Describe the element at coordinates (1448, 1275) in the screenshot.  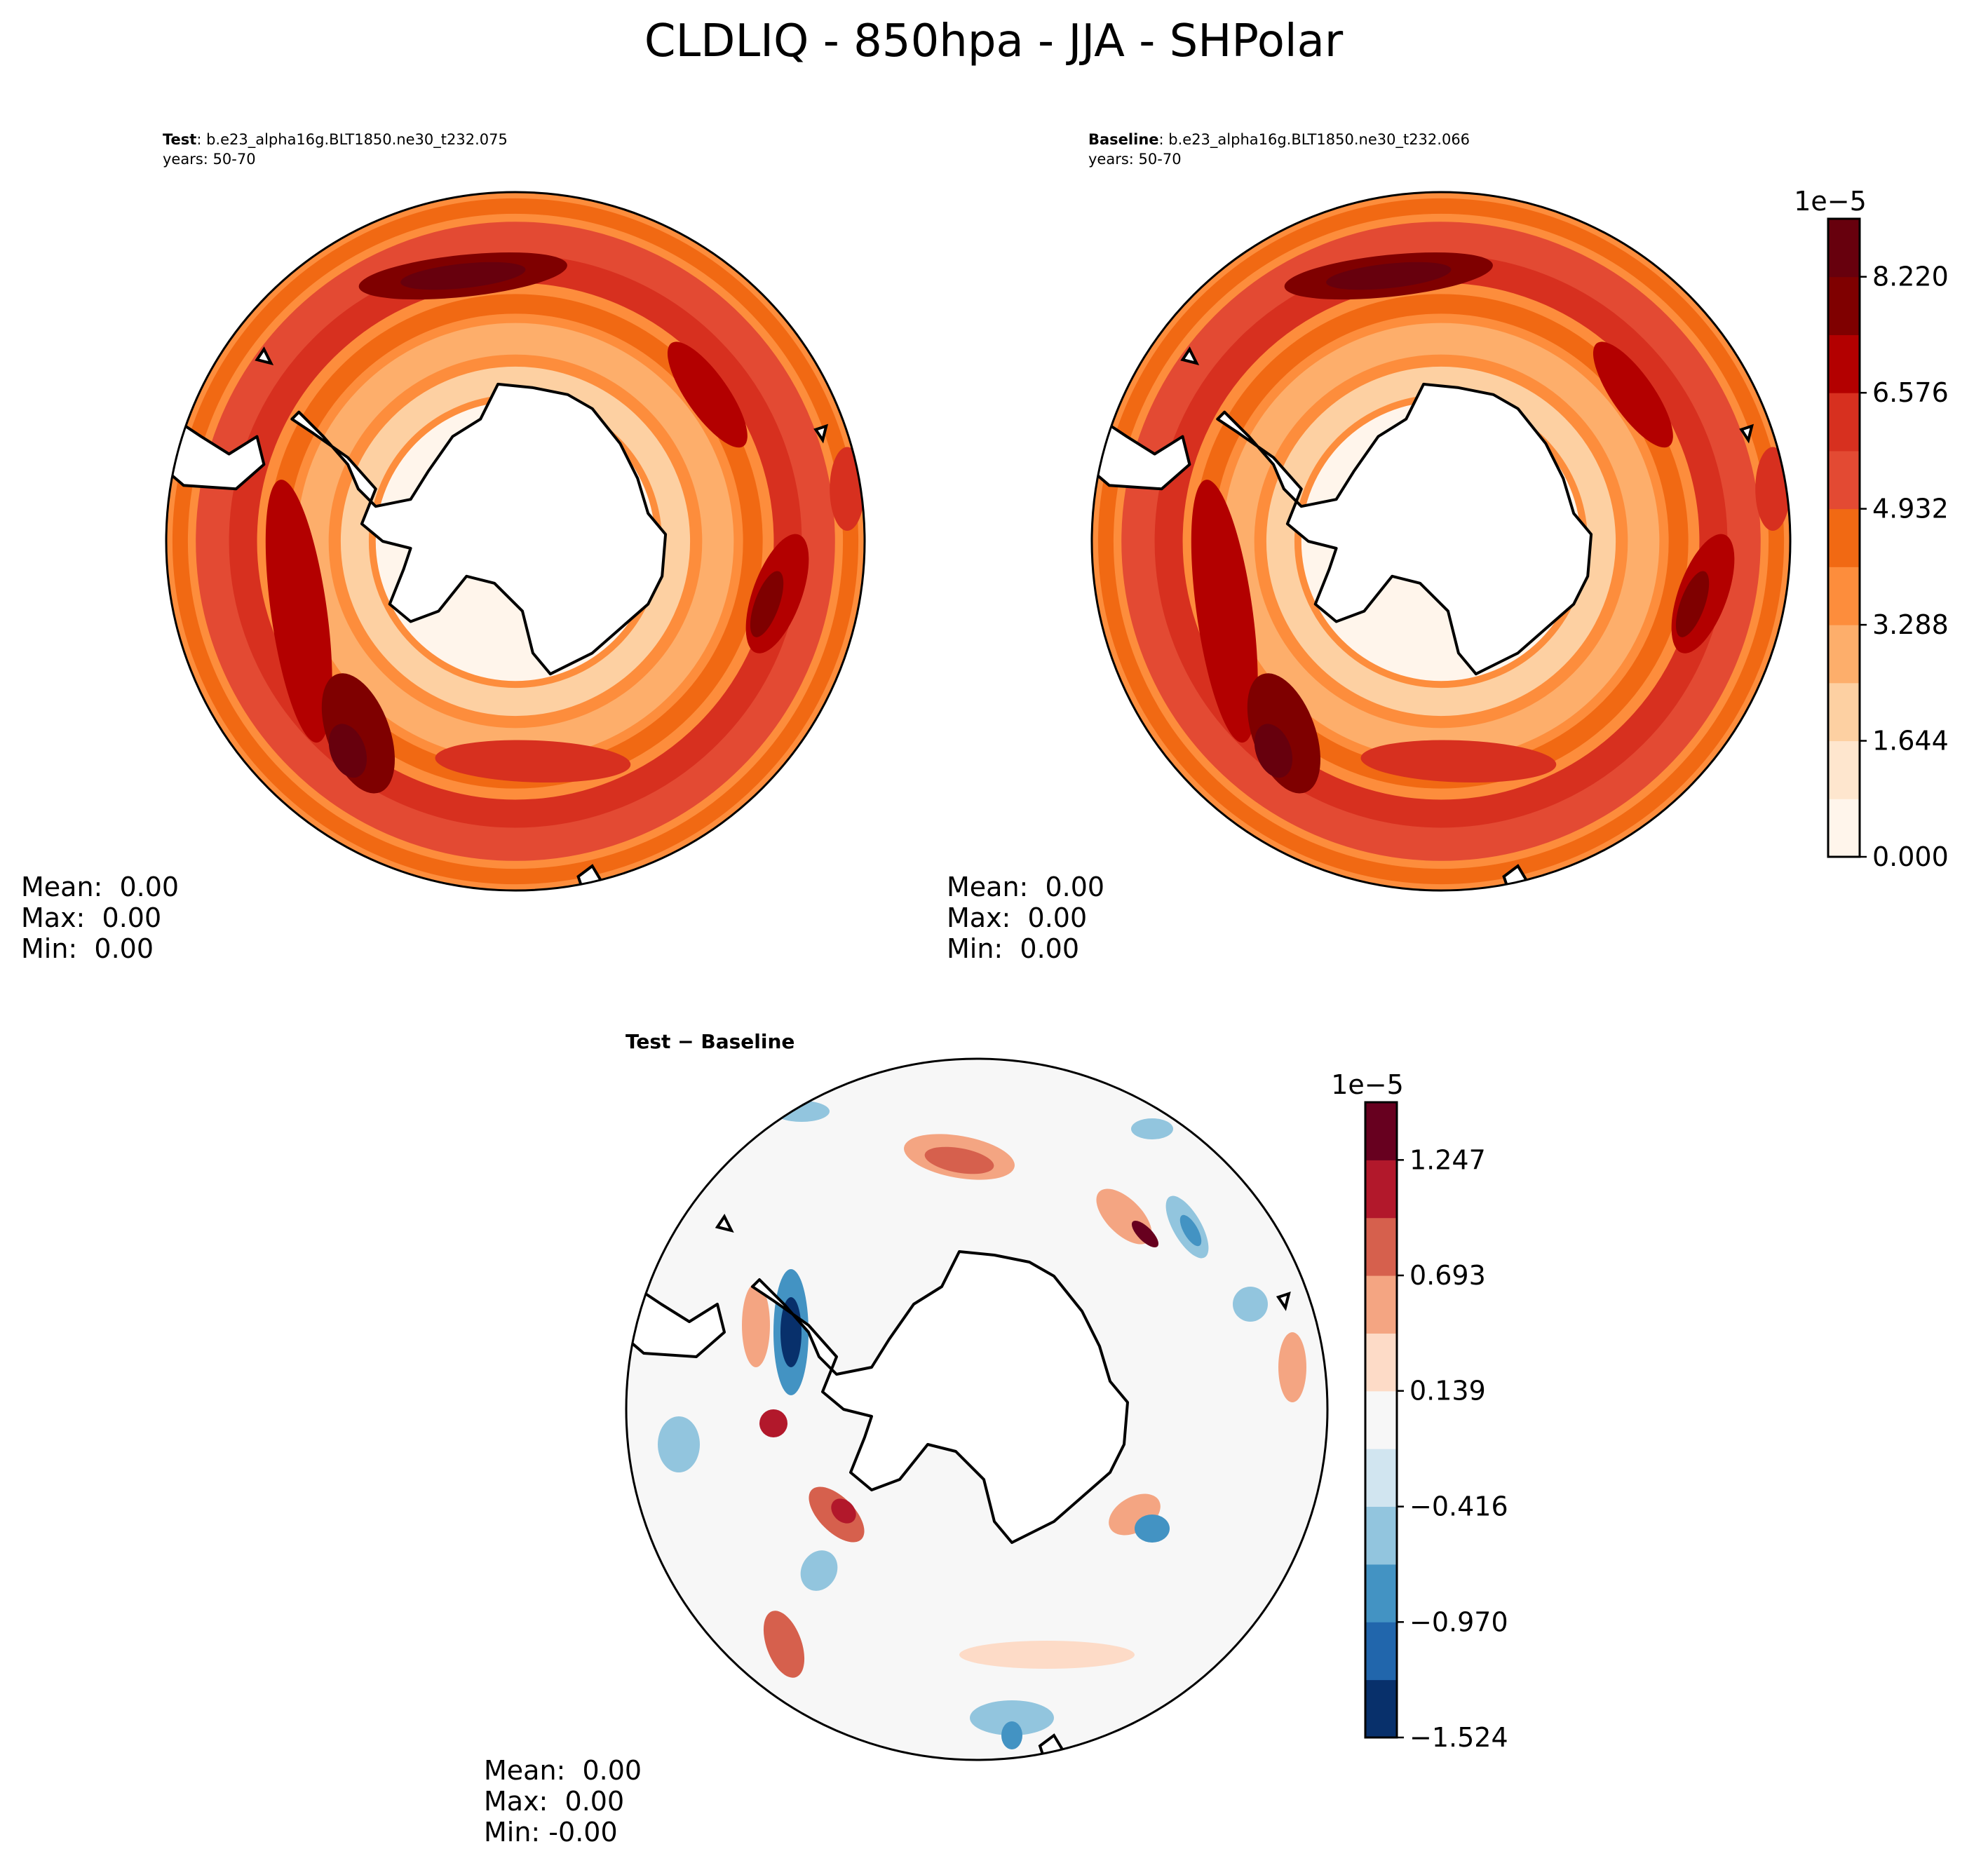
I see `diff-colorbar-tick-label-4: 0.693` at that location.